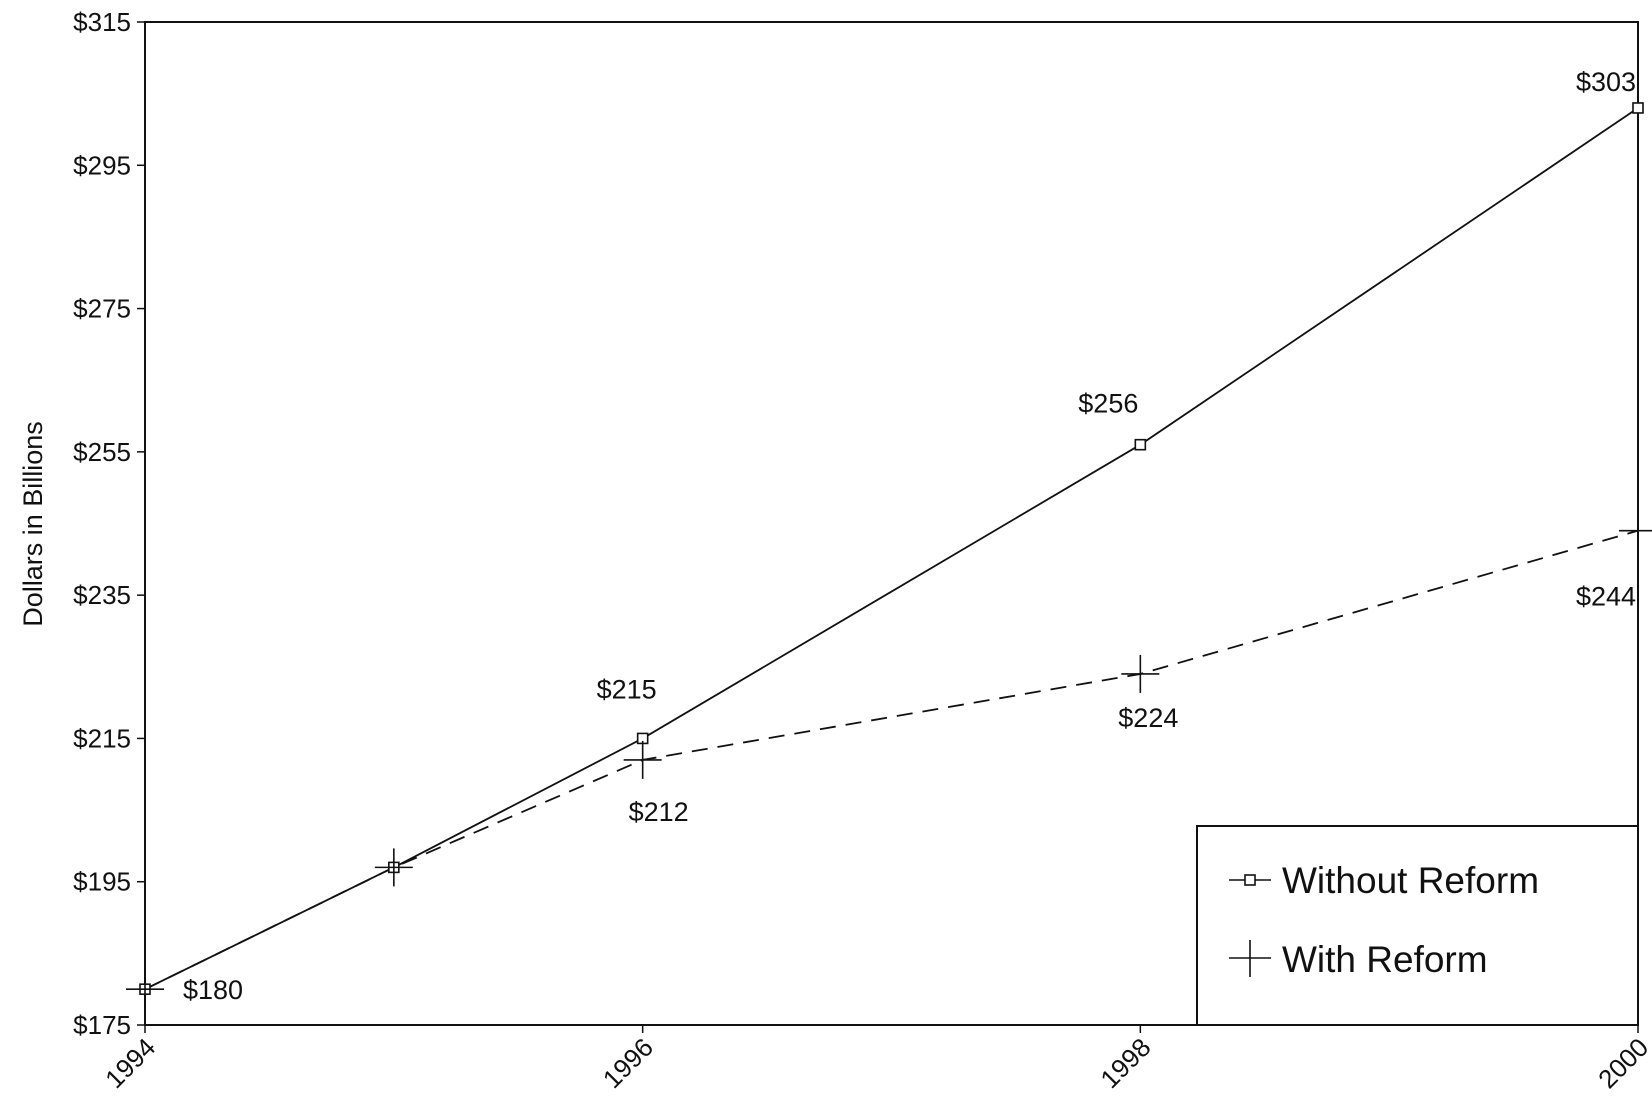 The height and width of the screenshot is (1105, 1652). Describe the element at coordinates (1385, 959) in the screenshot. I see `legend-label-with-reform: With Reform` at that location.